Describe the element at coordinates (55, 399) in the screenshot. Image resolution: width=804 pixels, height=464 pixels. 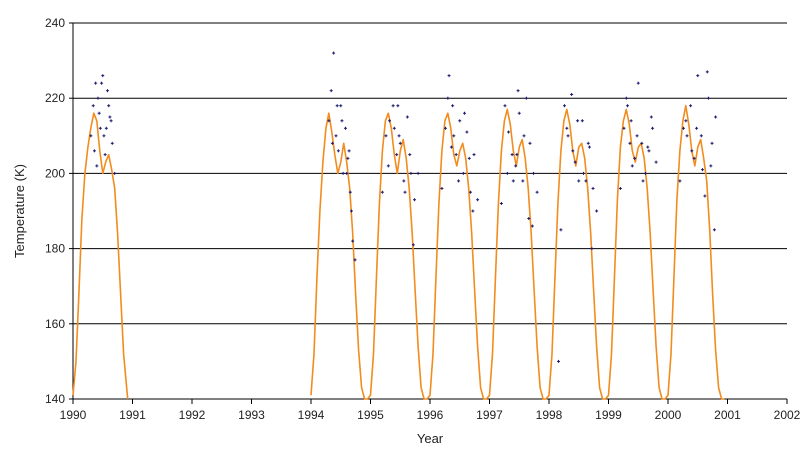
I see `y-tick-label: 140` at that location.